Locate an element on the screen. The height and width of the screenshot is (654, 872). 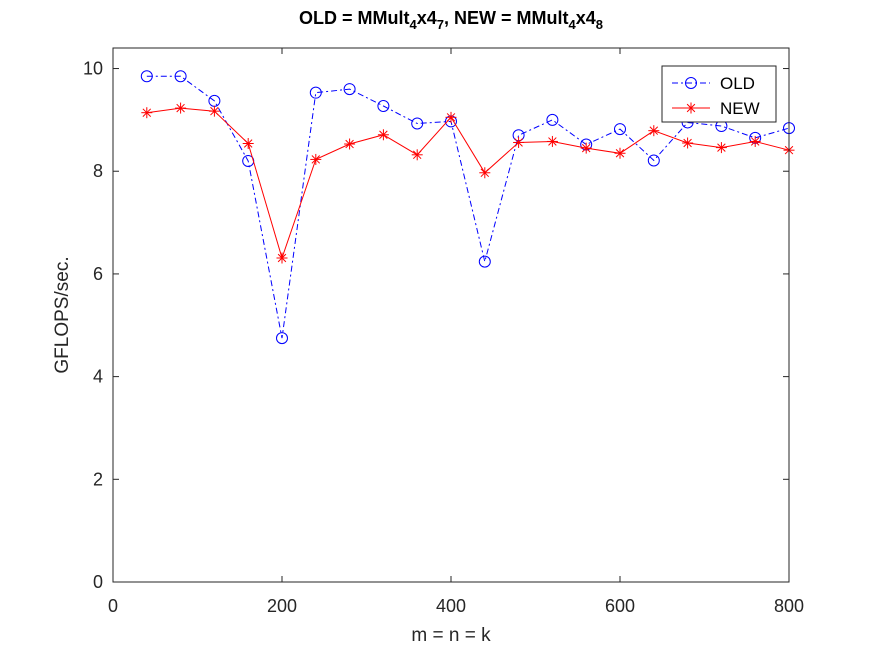
x-tick-label: 200 is located at coordinates (282, 606).